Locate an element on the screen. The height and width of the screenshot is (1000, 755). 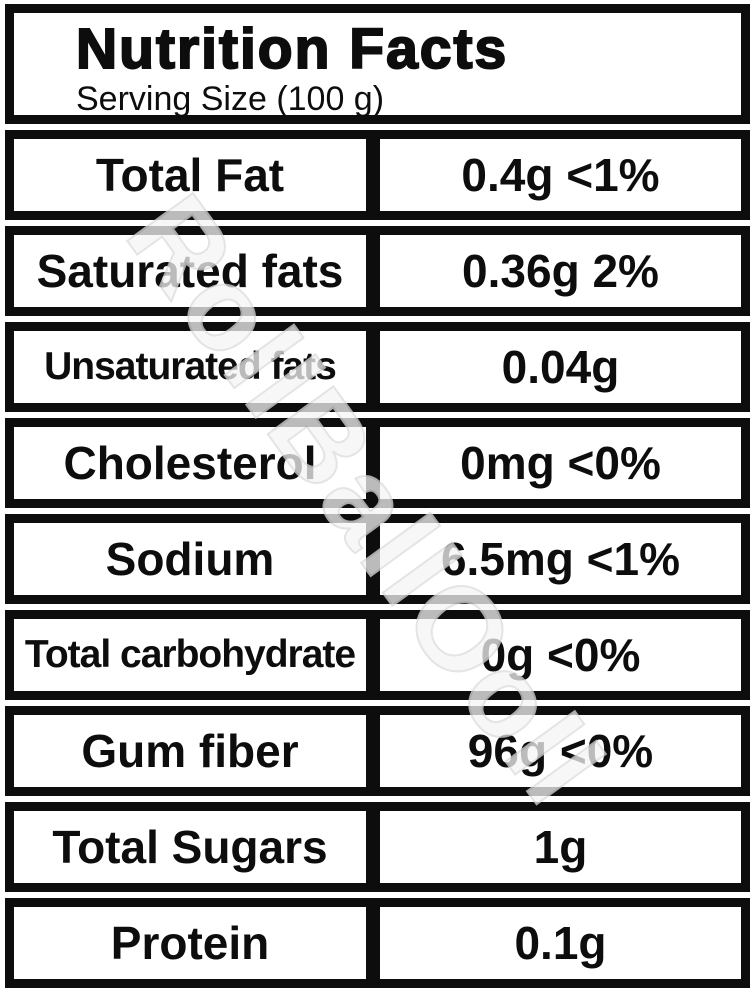
nutrient-value: 0.04g is located at coordinates (561, 367).